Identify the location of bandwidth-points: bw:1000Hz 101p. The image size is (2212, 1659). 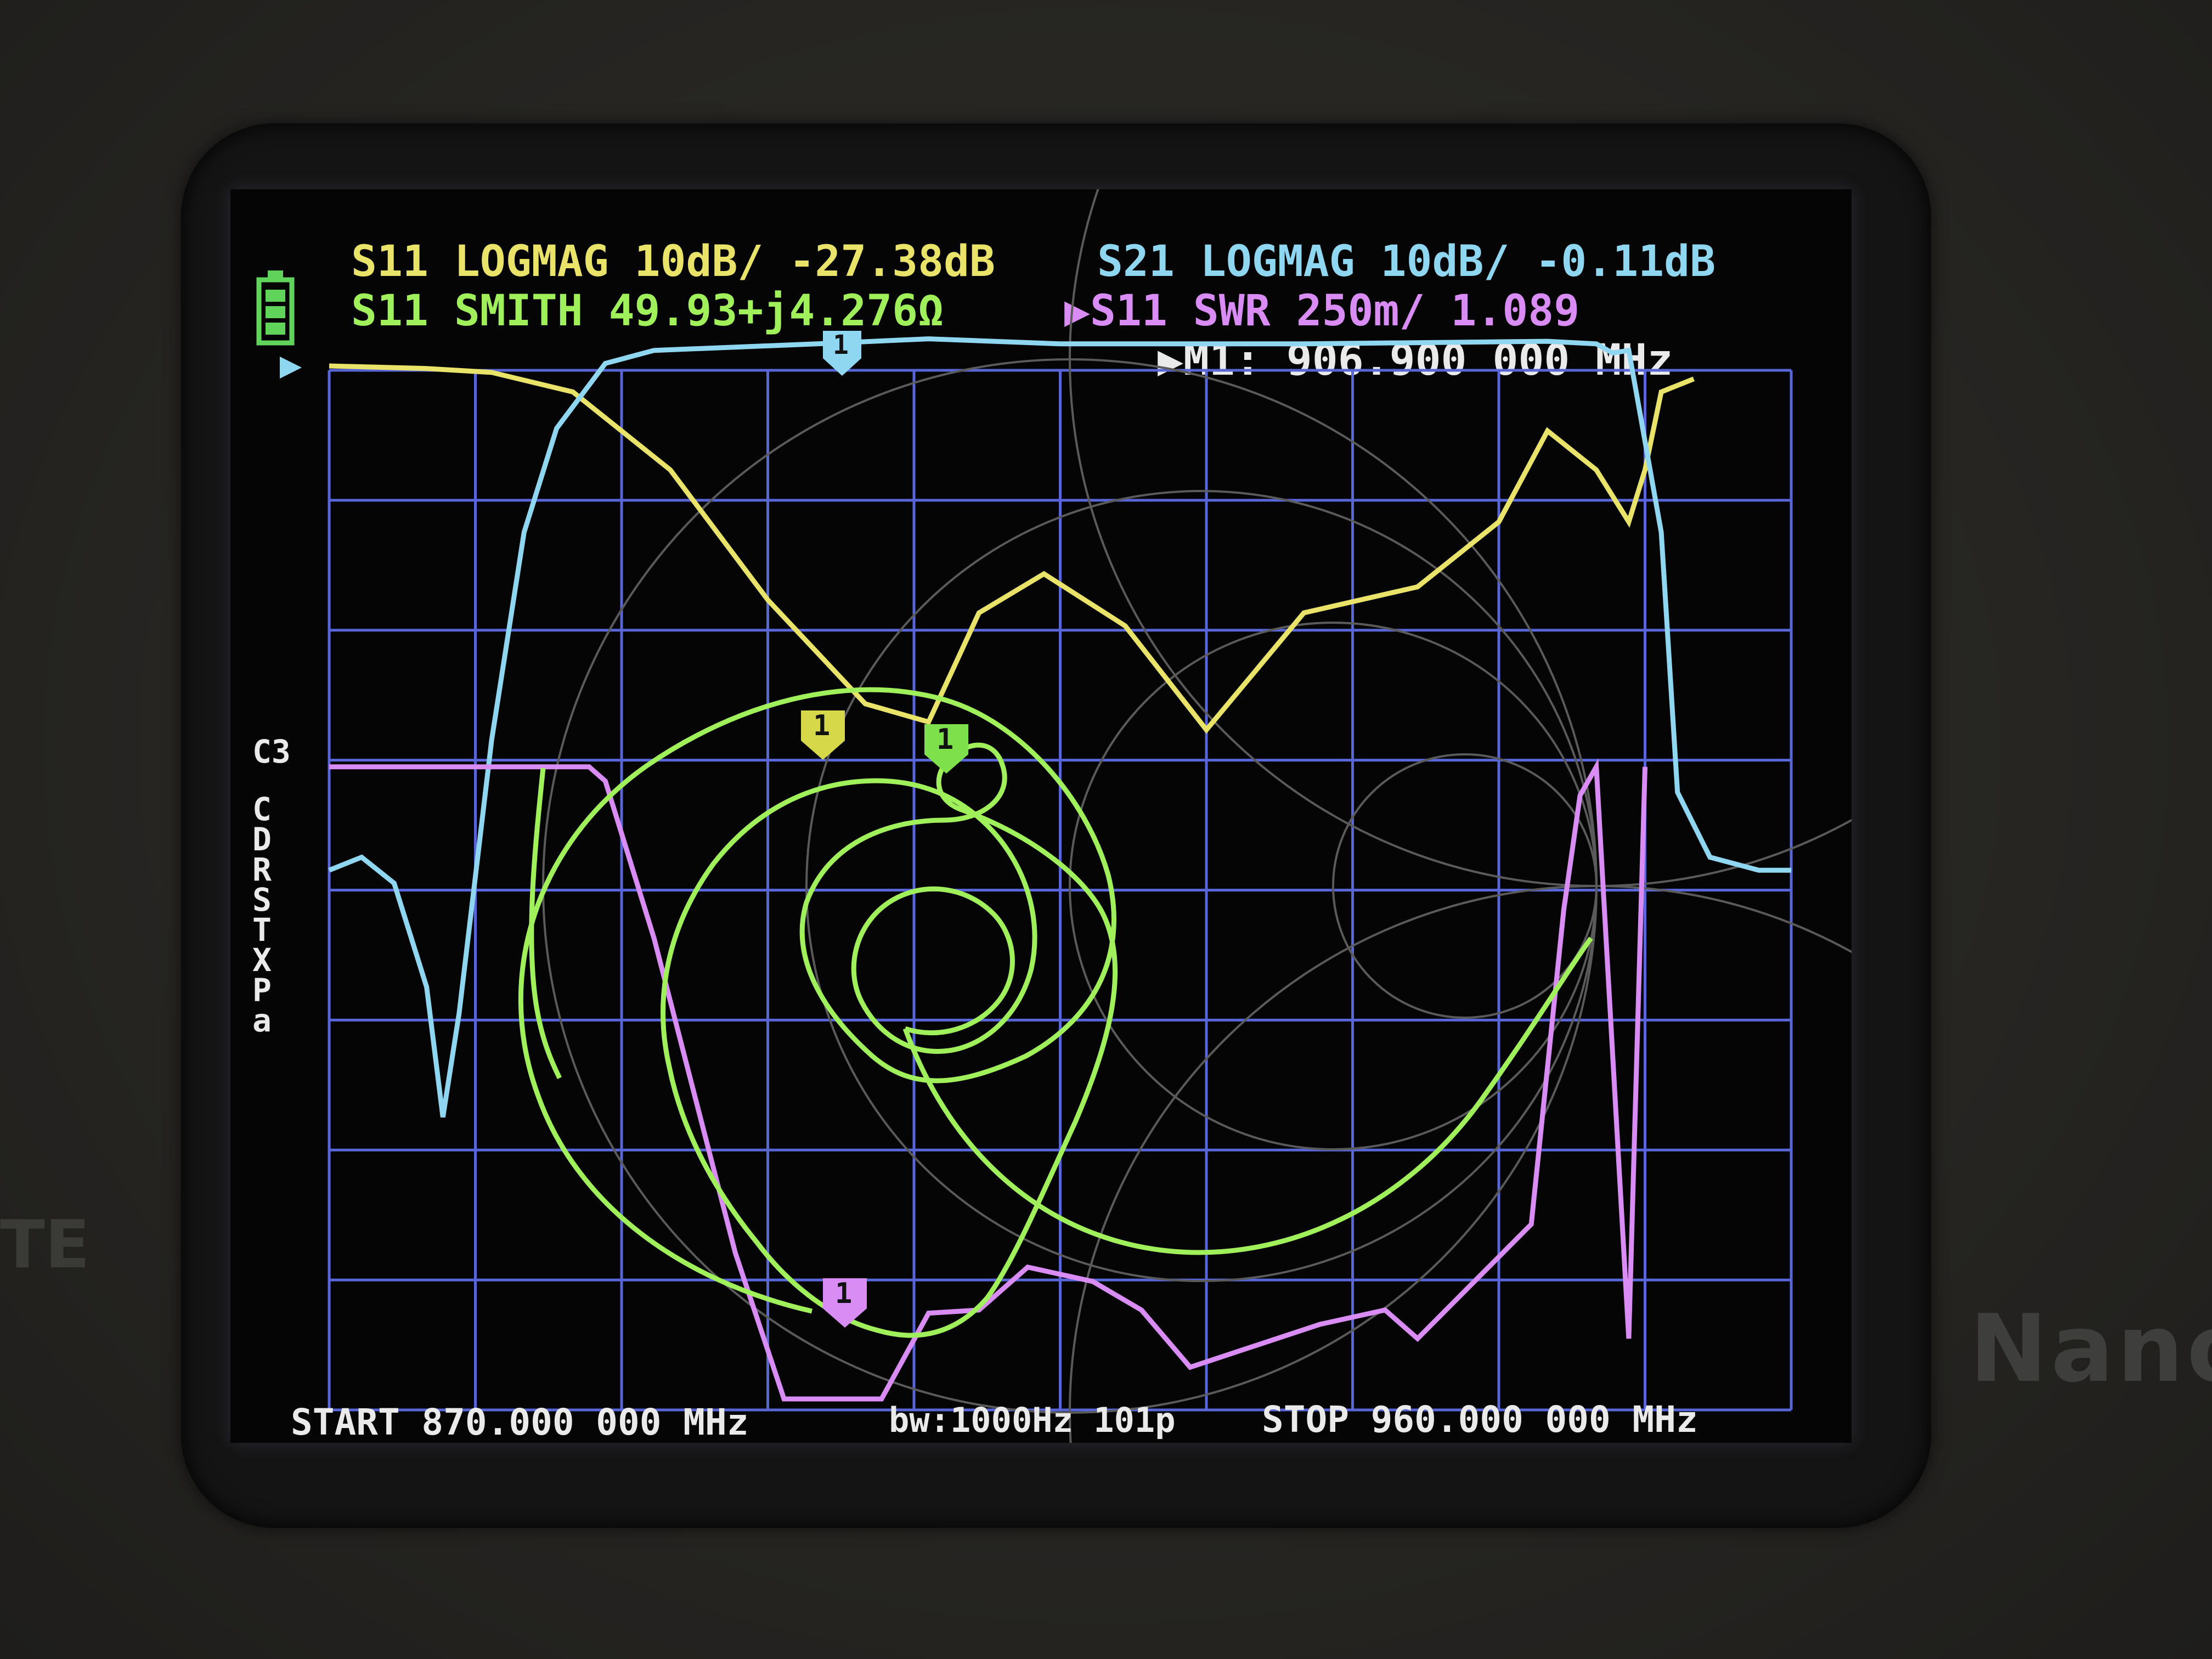
(1032, 1420).